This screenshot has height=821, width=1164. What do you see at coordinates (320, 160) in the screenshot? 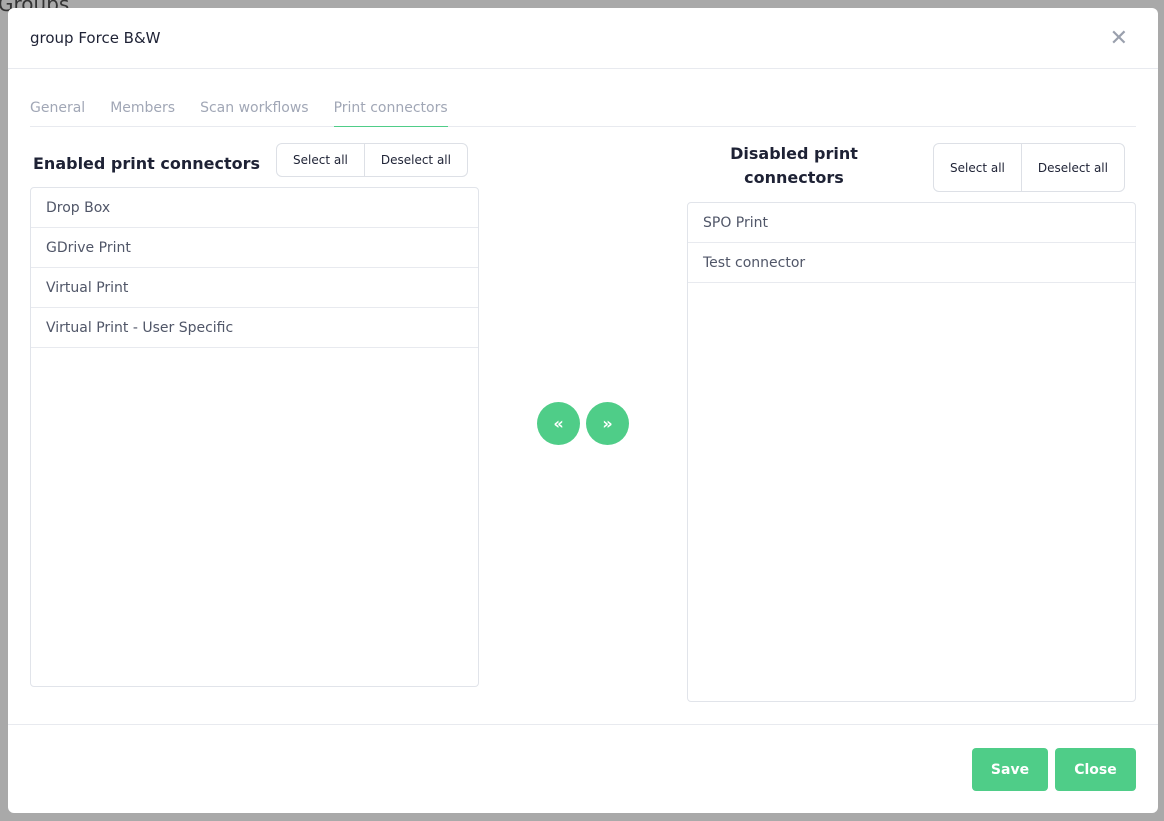
I see `enabled-select-all-button: Select all` at bounding box center [320, 160].